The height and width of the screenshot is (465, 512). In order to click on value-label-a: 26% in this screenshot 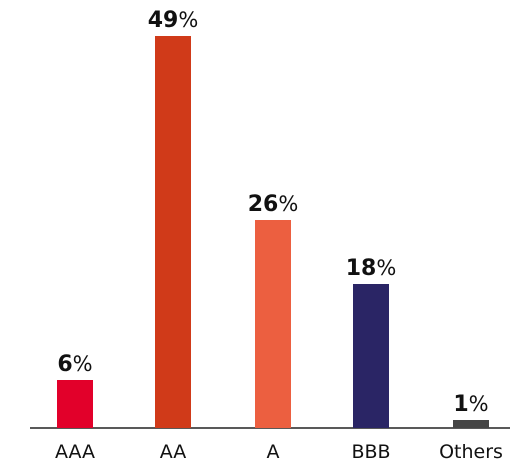, I will do `click(273, 204)`.